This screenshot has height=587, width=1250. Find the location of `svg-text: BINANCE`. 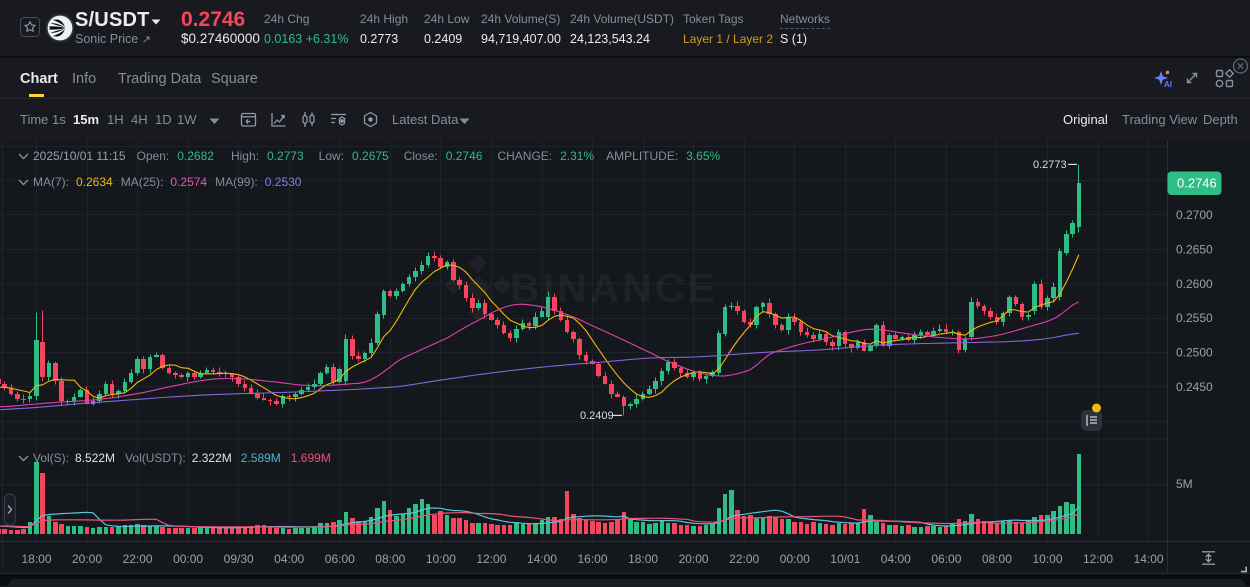

svg-text: BINANCE is located at coordinates (614, 288).